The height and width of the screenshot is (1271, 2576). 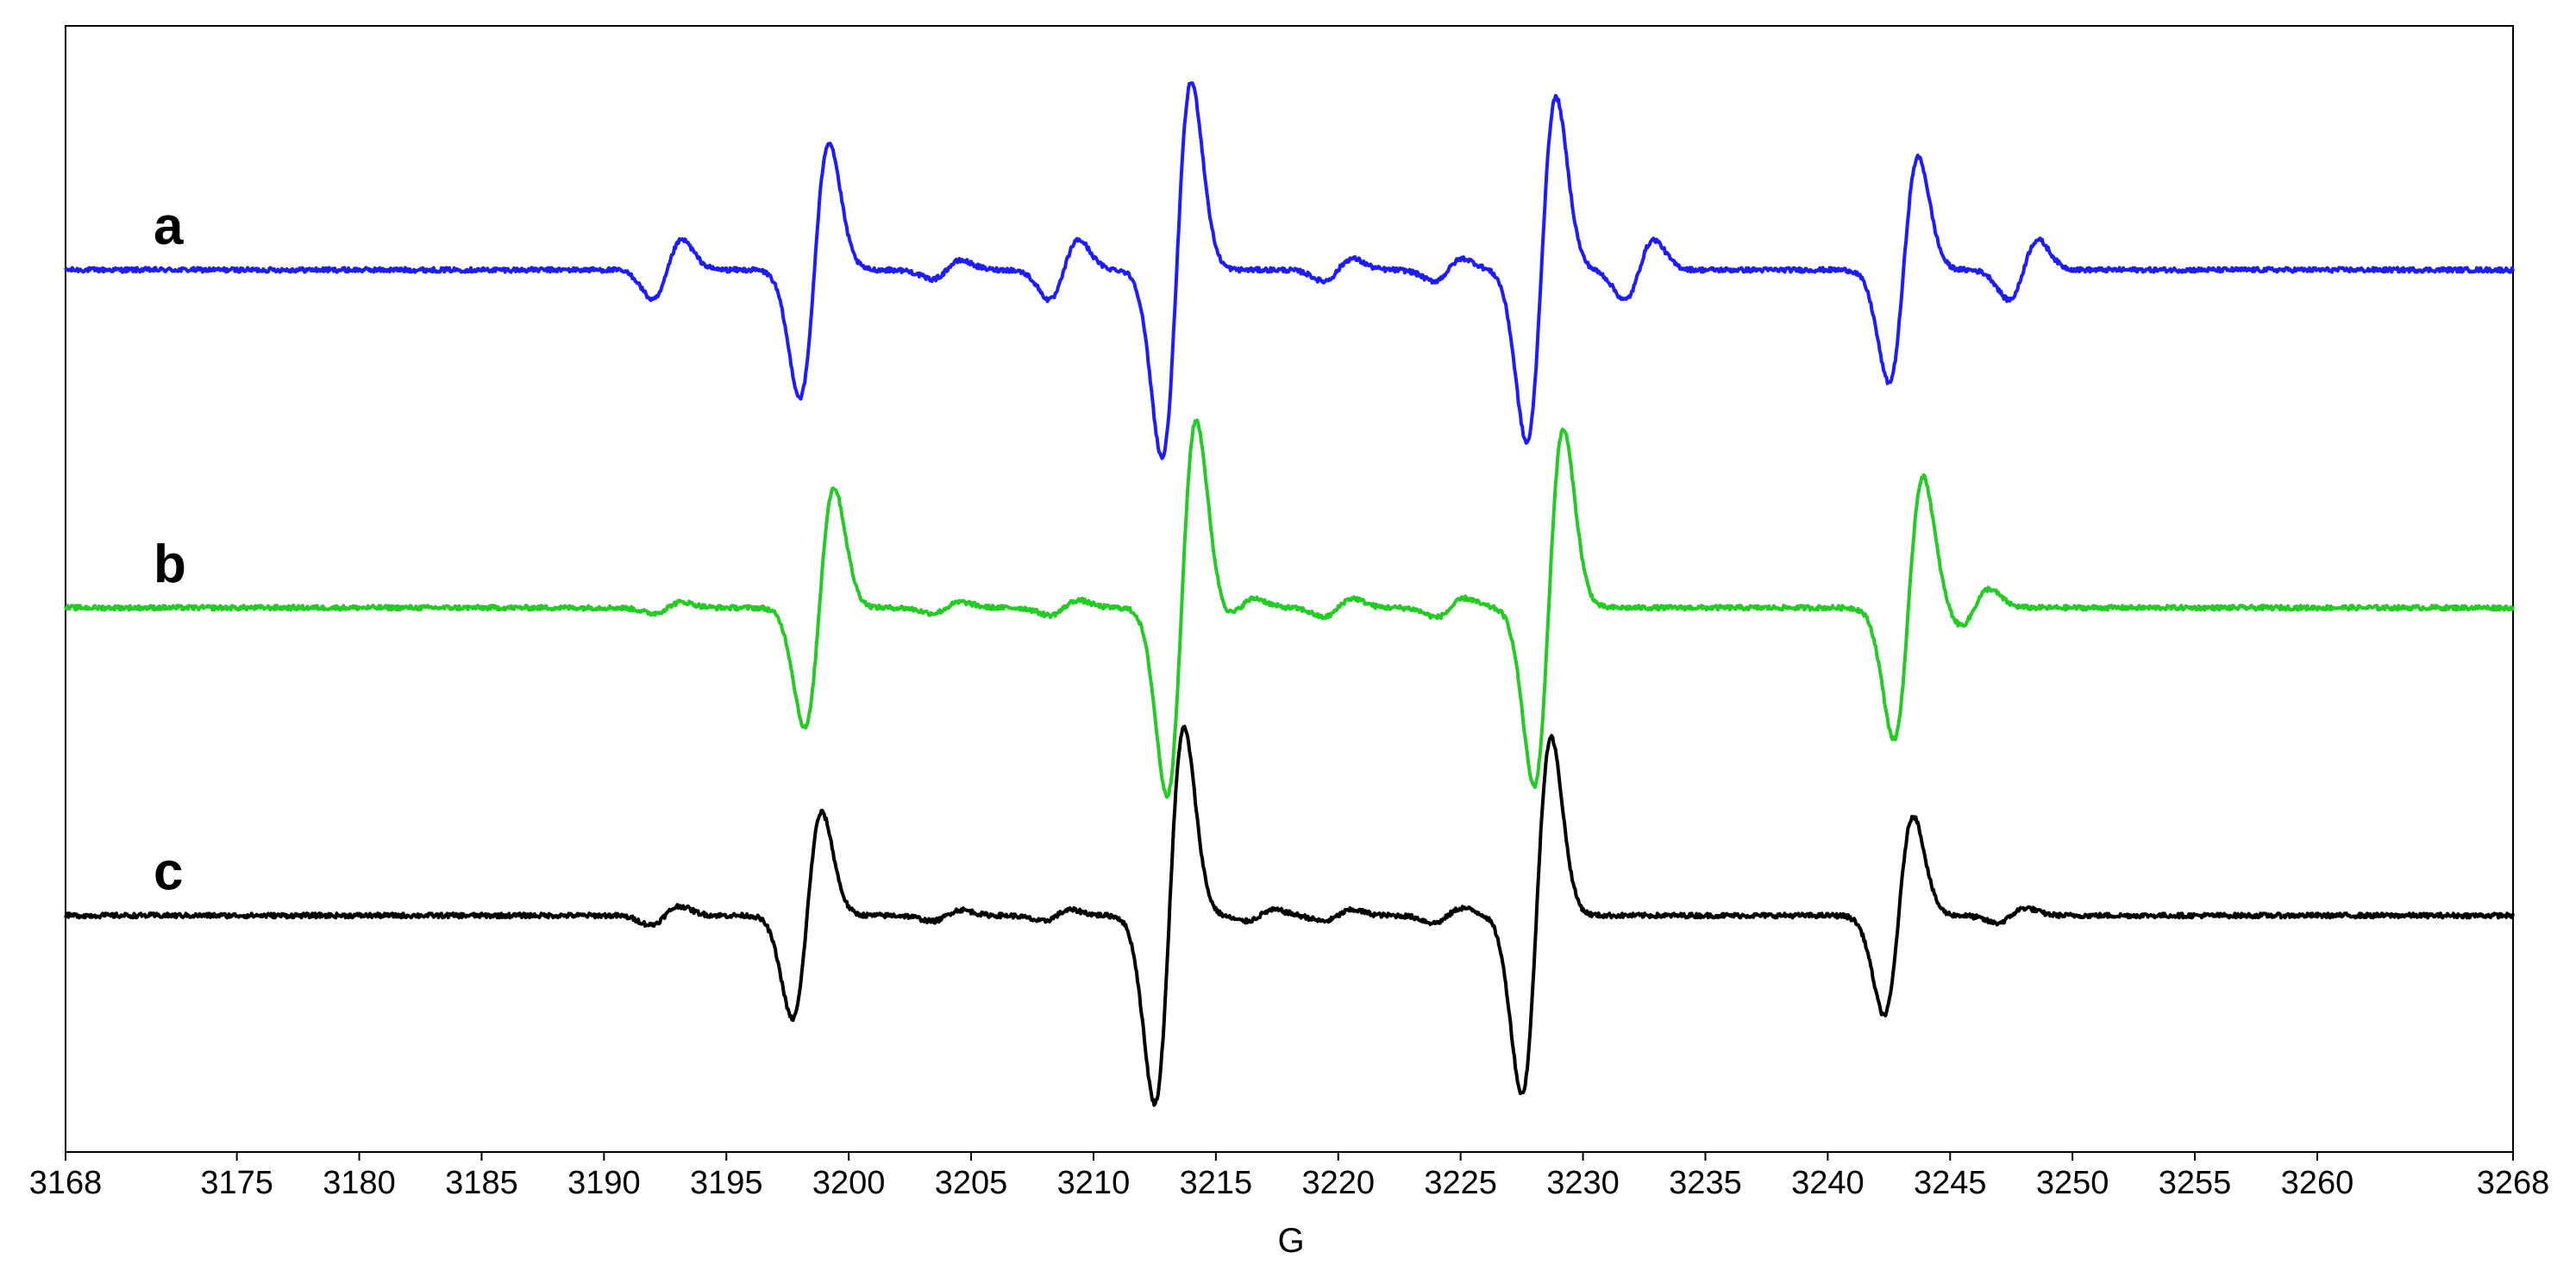 I want to click on x-tick-label: 3230, so click(x=1583, y=1183).